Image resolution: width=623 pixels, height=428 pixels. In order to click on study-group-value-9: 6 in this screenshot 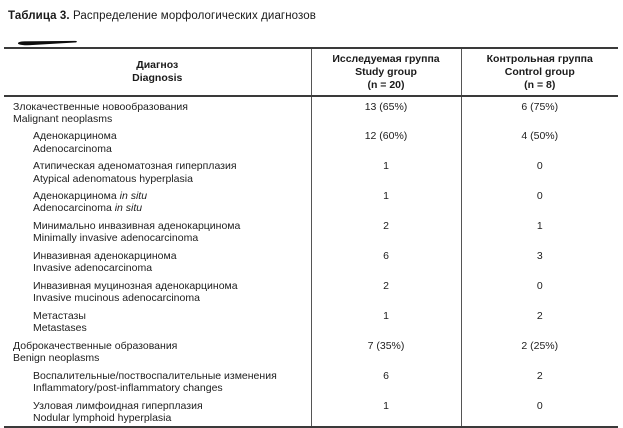, I will do `click(385, 381)`.